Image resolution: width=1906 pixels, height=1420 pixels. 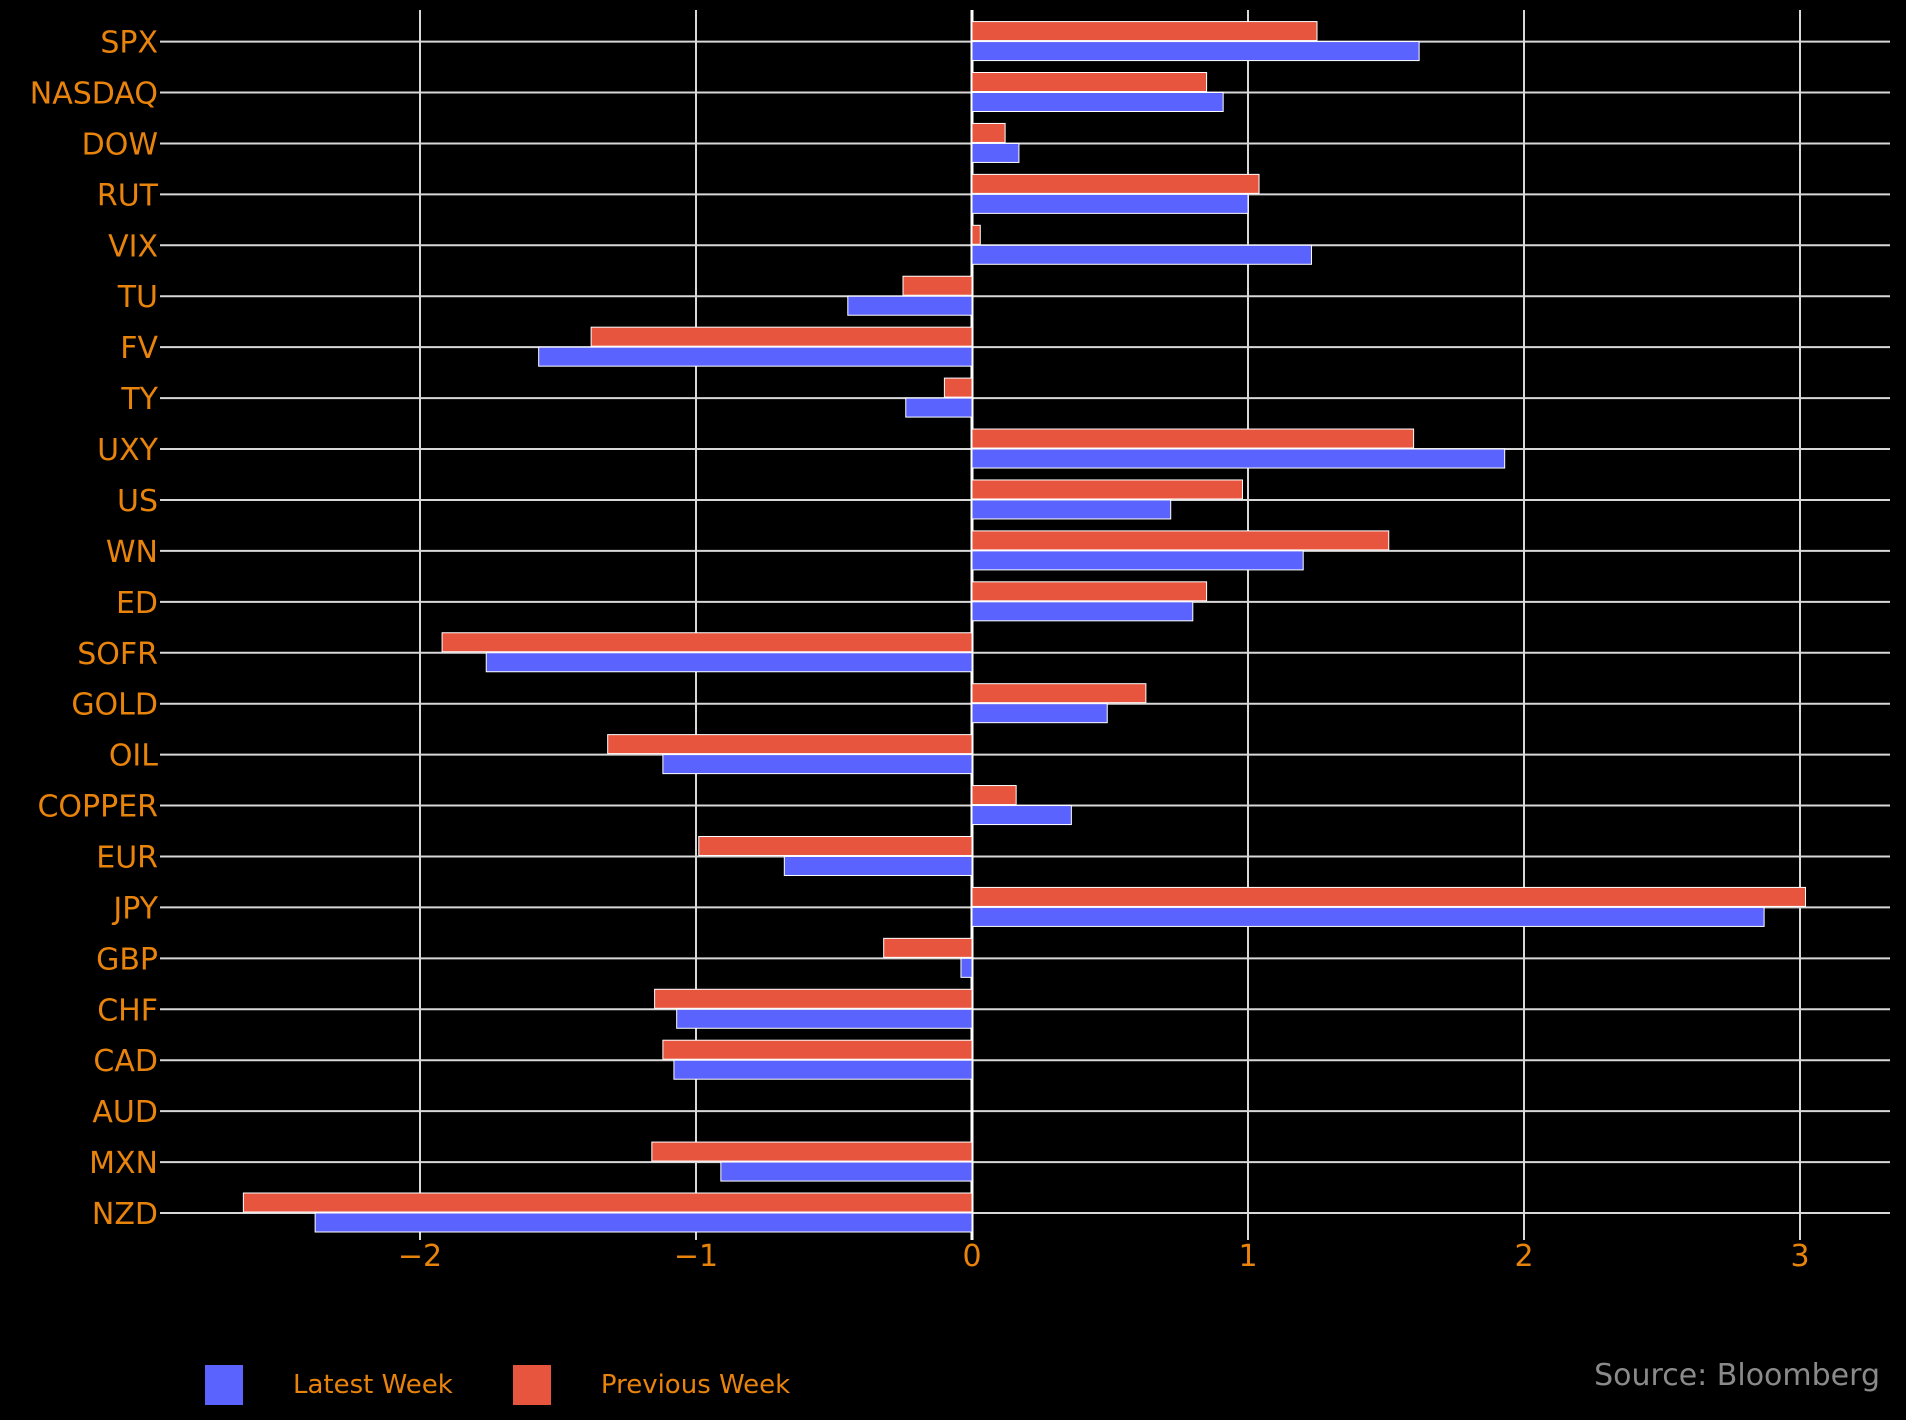 What do you see at coordinates (971, 1256) in the screenshot?
I see `x-tick-label: 0` at bounding box center [971, 1256].